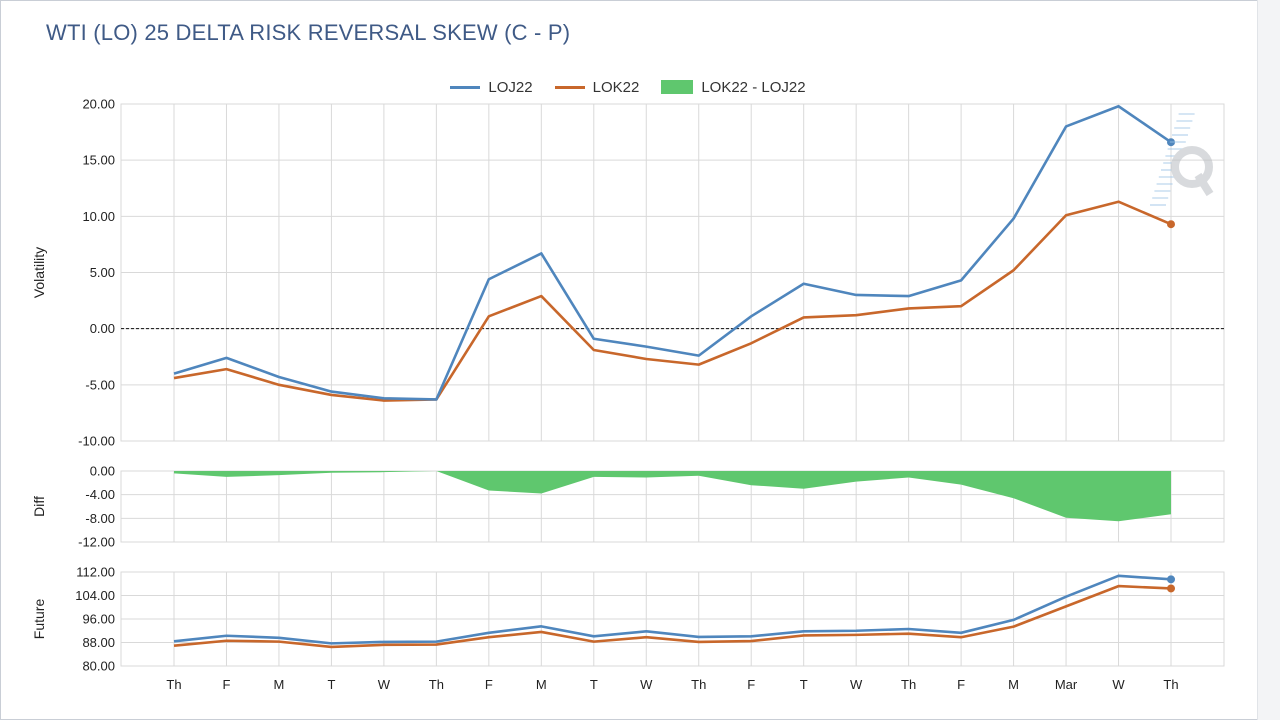 This screenshot has height=720, width=1280. I want to click on loj22-swatch, so click(465, 87).